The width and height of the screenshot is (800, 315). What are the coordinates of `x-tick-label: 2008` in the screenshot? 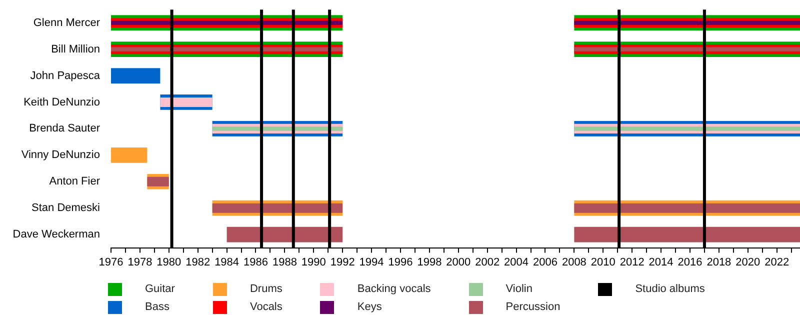 It's located at (574, 262).